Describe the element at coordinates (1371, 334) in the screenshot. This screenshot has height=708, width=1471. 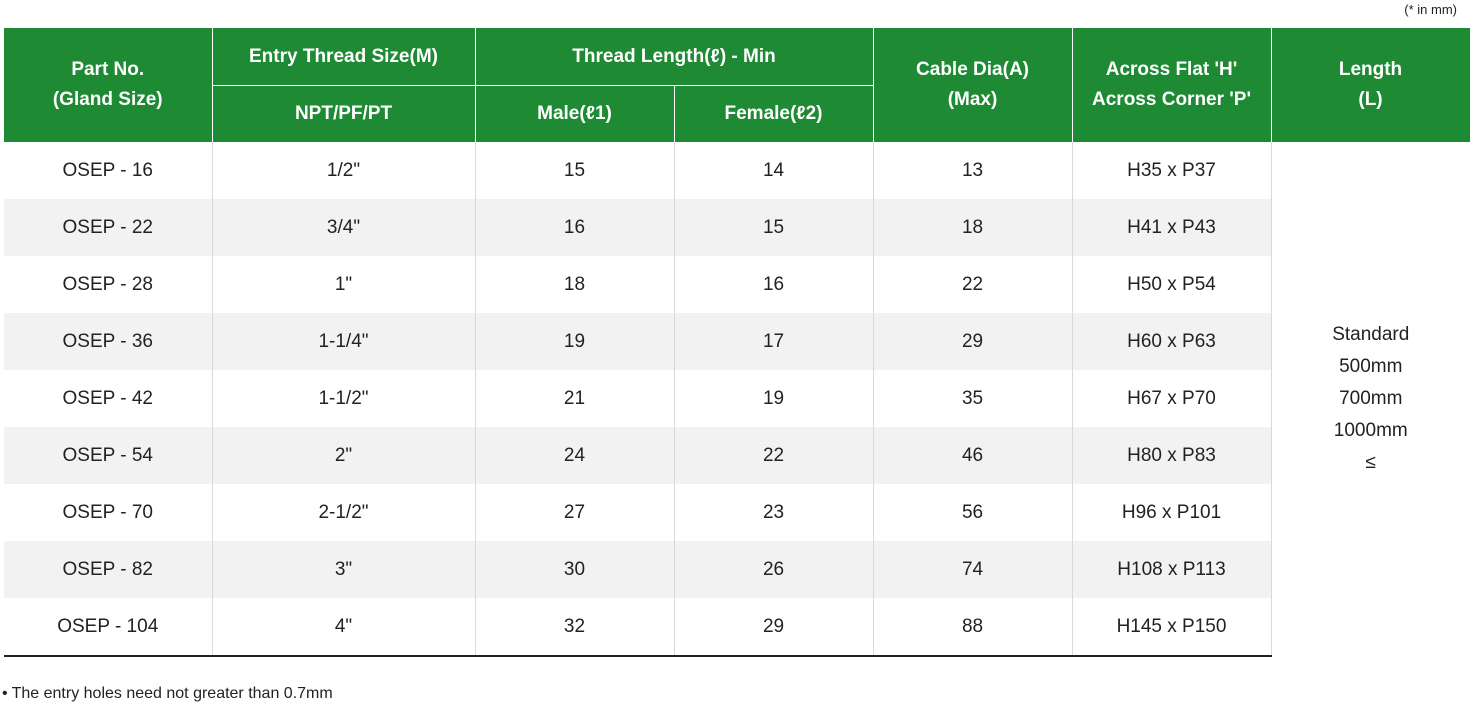
I see `length-value: Standard` at that location.